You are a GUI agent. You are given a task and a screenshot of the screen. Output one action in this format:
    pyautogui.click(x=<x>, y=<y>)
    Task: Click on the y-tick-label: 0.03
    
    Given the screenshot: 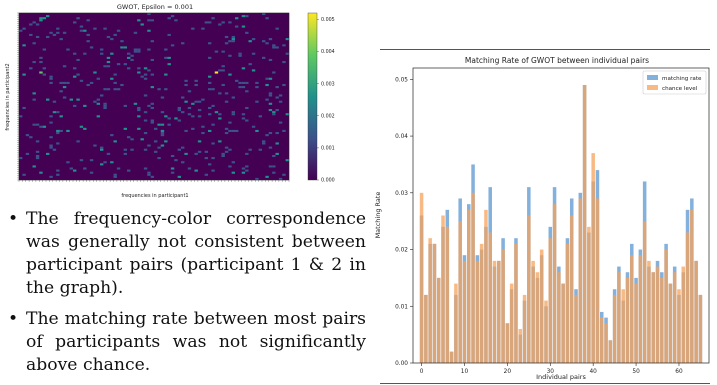 What is the action you would take?
    pyautogui.click(x=401, y=194)
    